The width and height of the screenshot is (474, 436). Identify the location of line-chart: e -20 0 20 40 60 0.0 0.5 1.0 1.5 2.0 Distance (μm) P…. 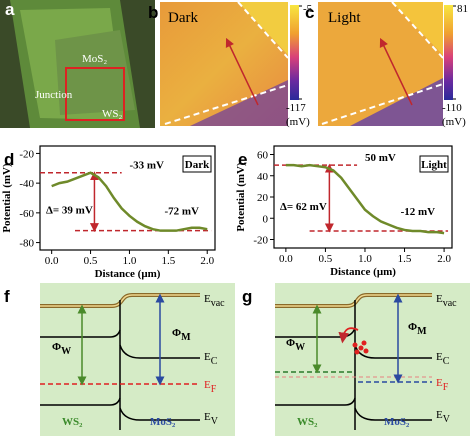
(344, 211).